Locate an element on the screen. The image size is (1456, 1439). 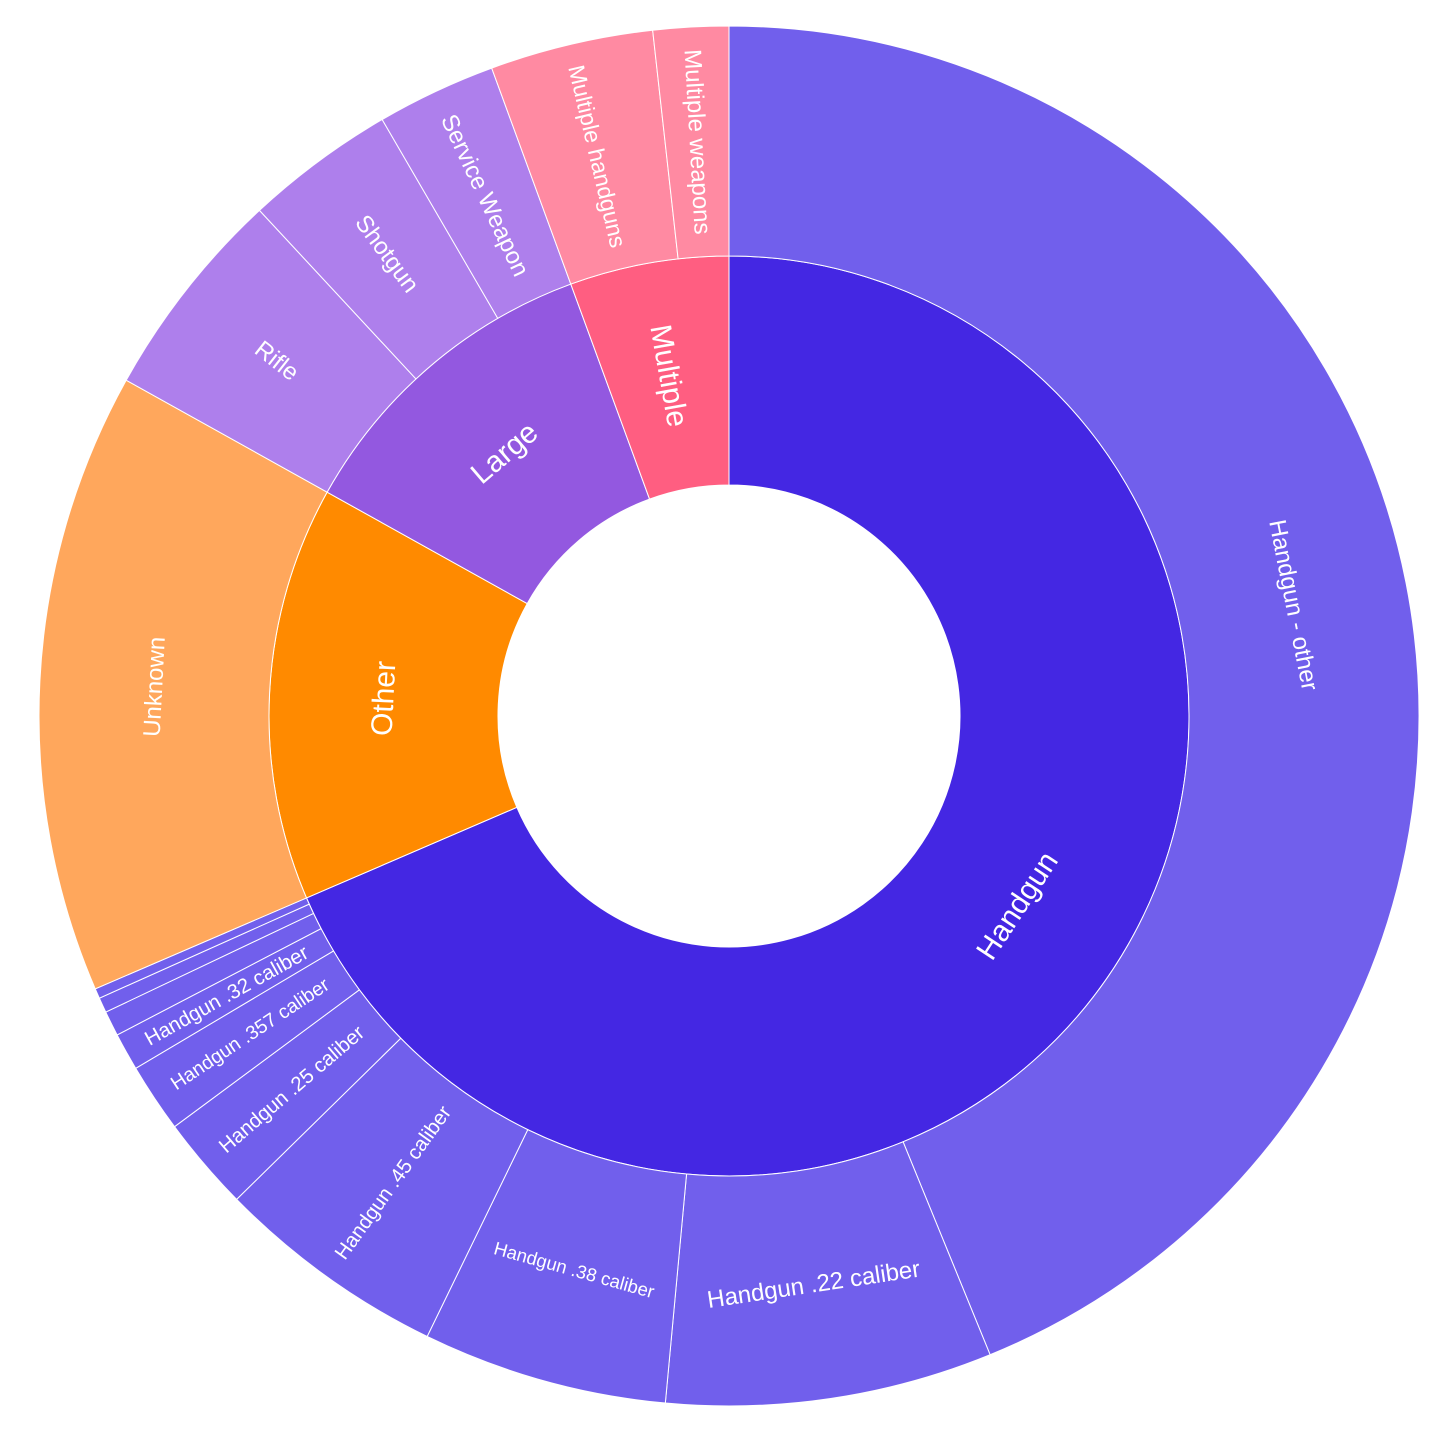
label-other: Other is located at coordinates (384, 698).